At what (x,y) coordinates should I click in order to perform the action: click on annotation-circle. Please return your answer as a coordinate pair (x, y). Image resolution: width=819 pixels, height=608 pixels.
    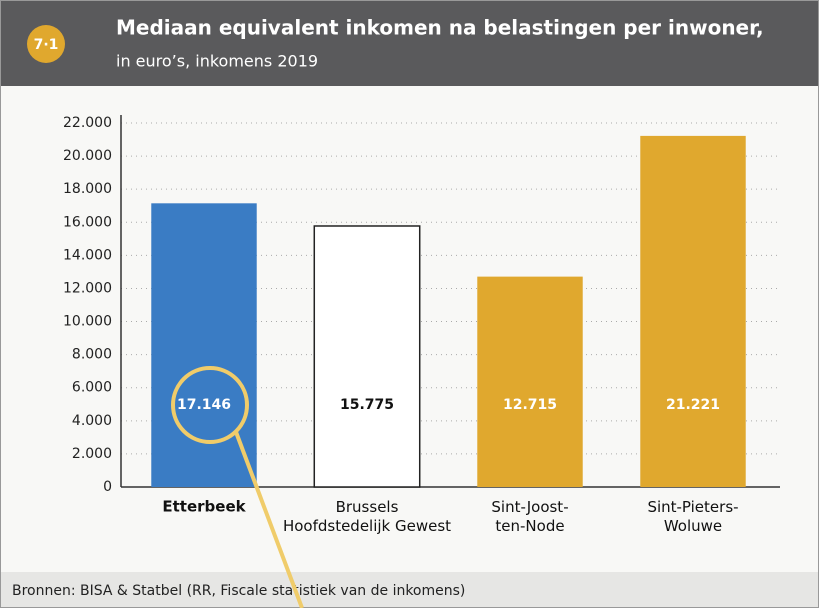
    Looking at the image, I should click on (210, 405).